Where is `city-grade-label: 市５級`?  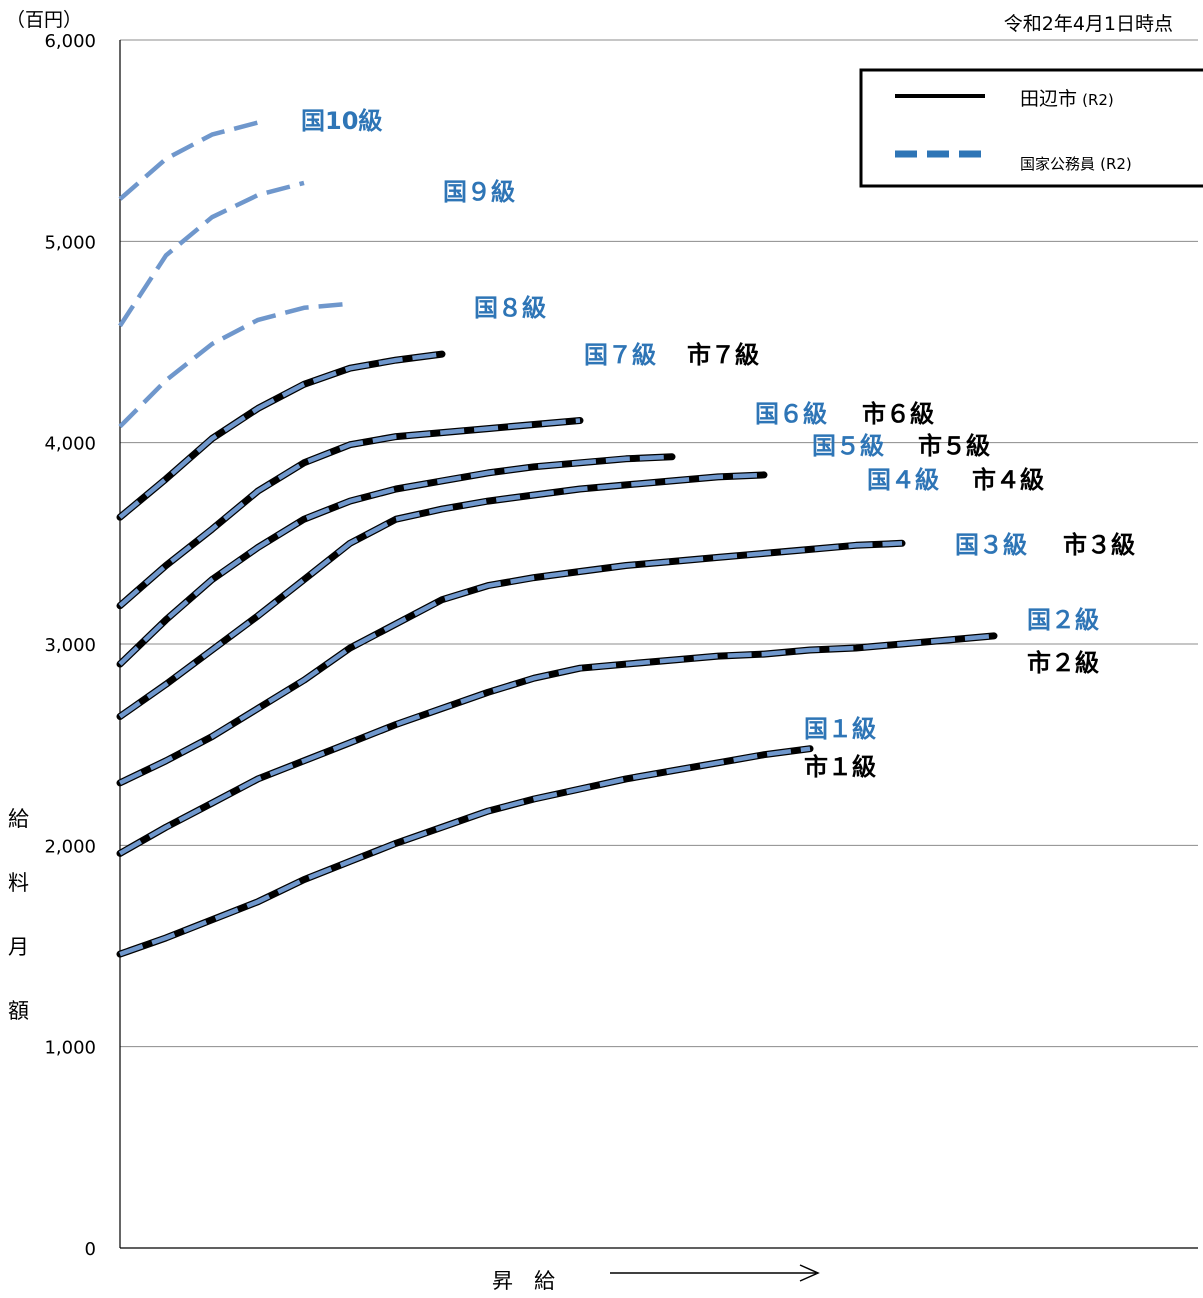 city-grade-label: 市５級 is located at coordinates (954, 446).